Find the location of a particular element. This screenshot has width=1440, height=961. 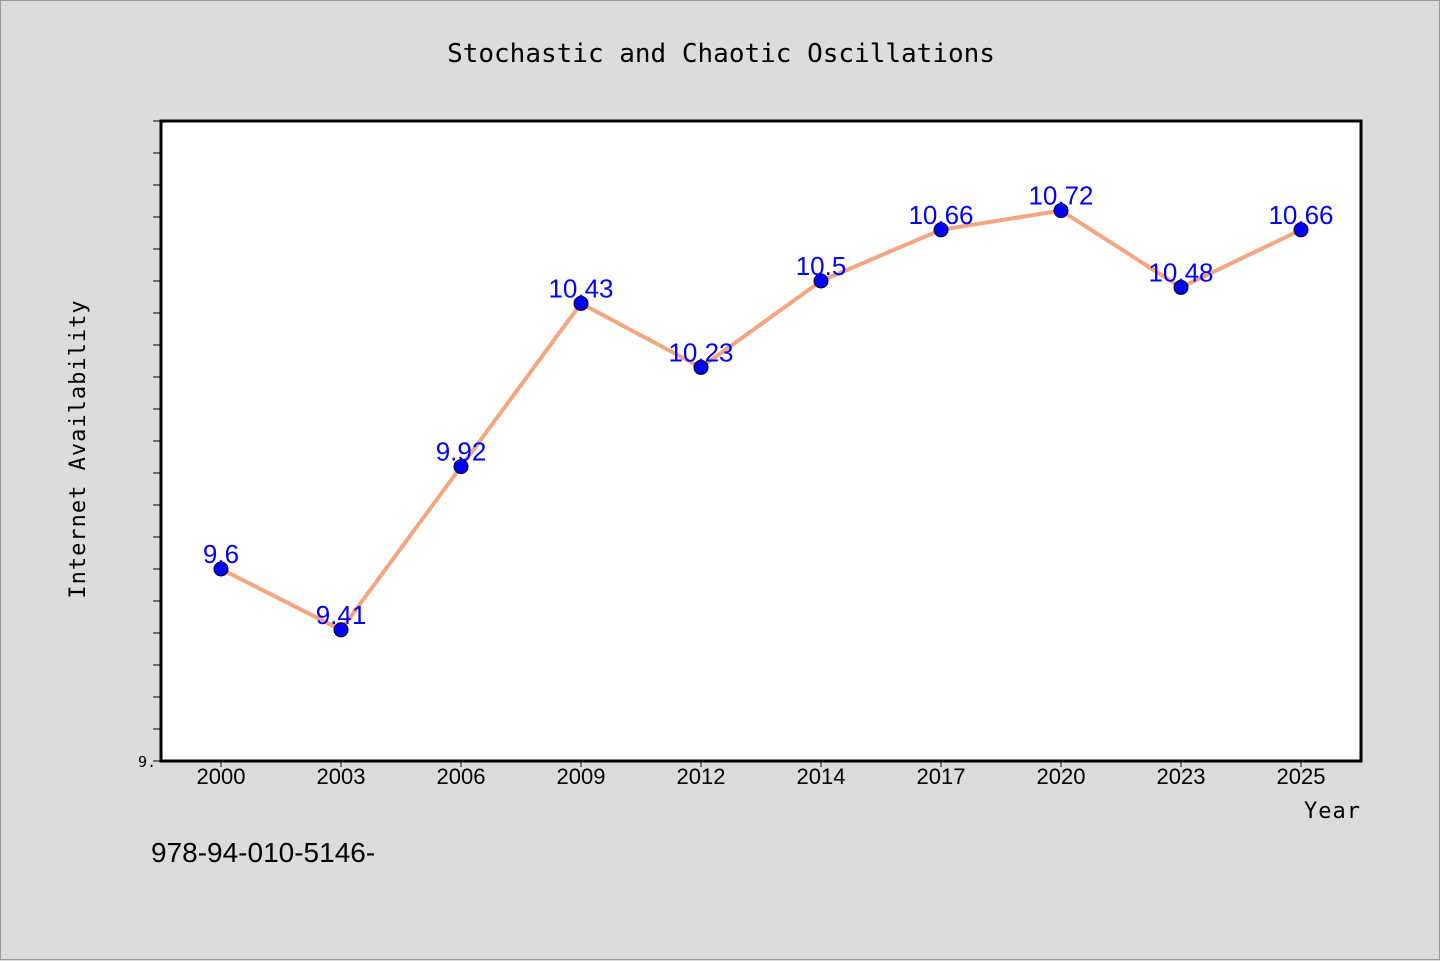

data-label: 10.5 is located at coordinates (821, 266).